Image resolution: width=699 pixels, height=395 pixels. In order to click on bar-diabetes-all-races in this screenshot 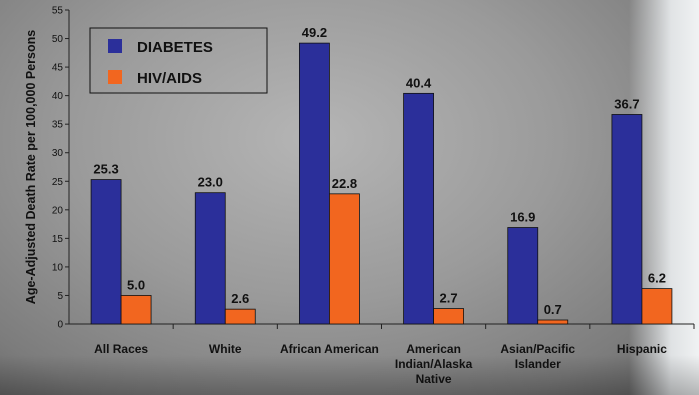, I will do `click(106, 252)`.